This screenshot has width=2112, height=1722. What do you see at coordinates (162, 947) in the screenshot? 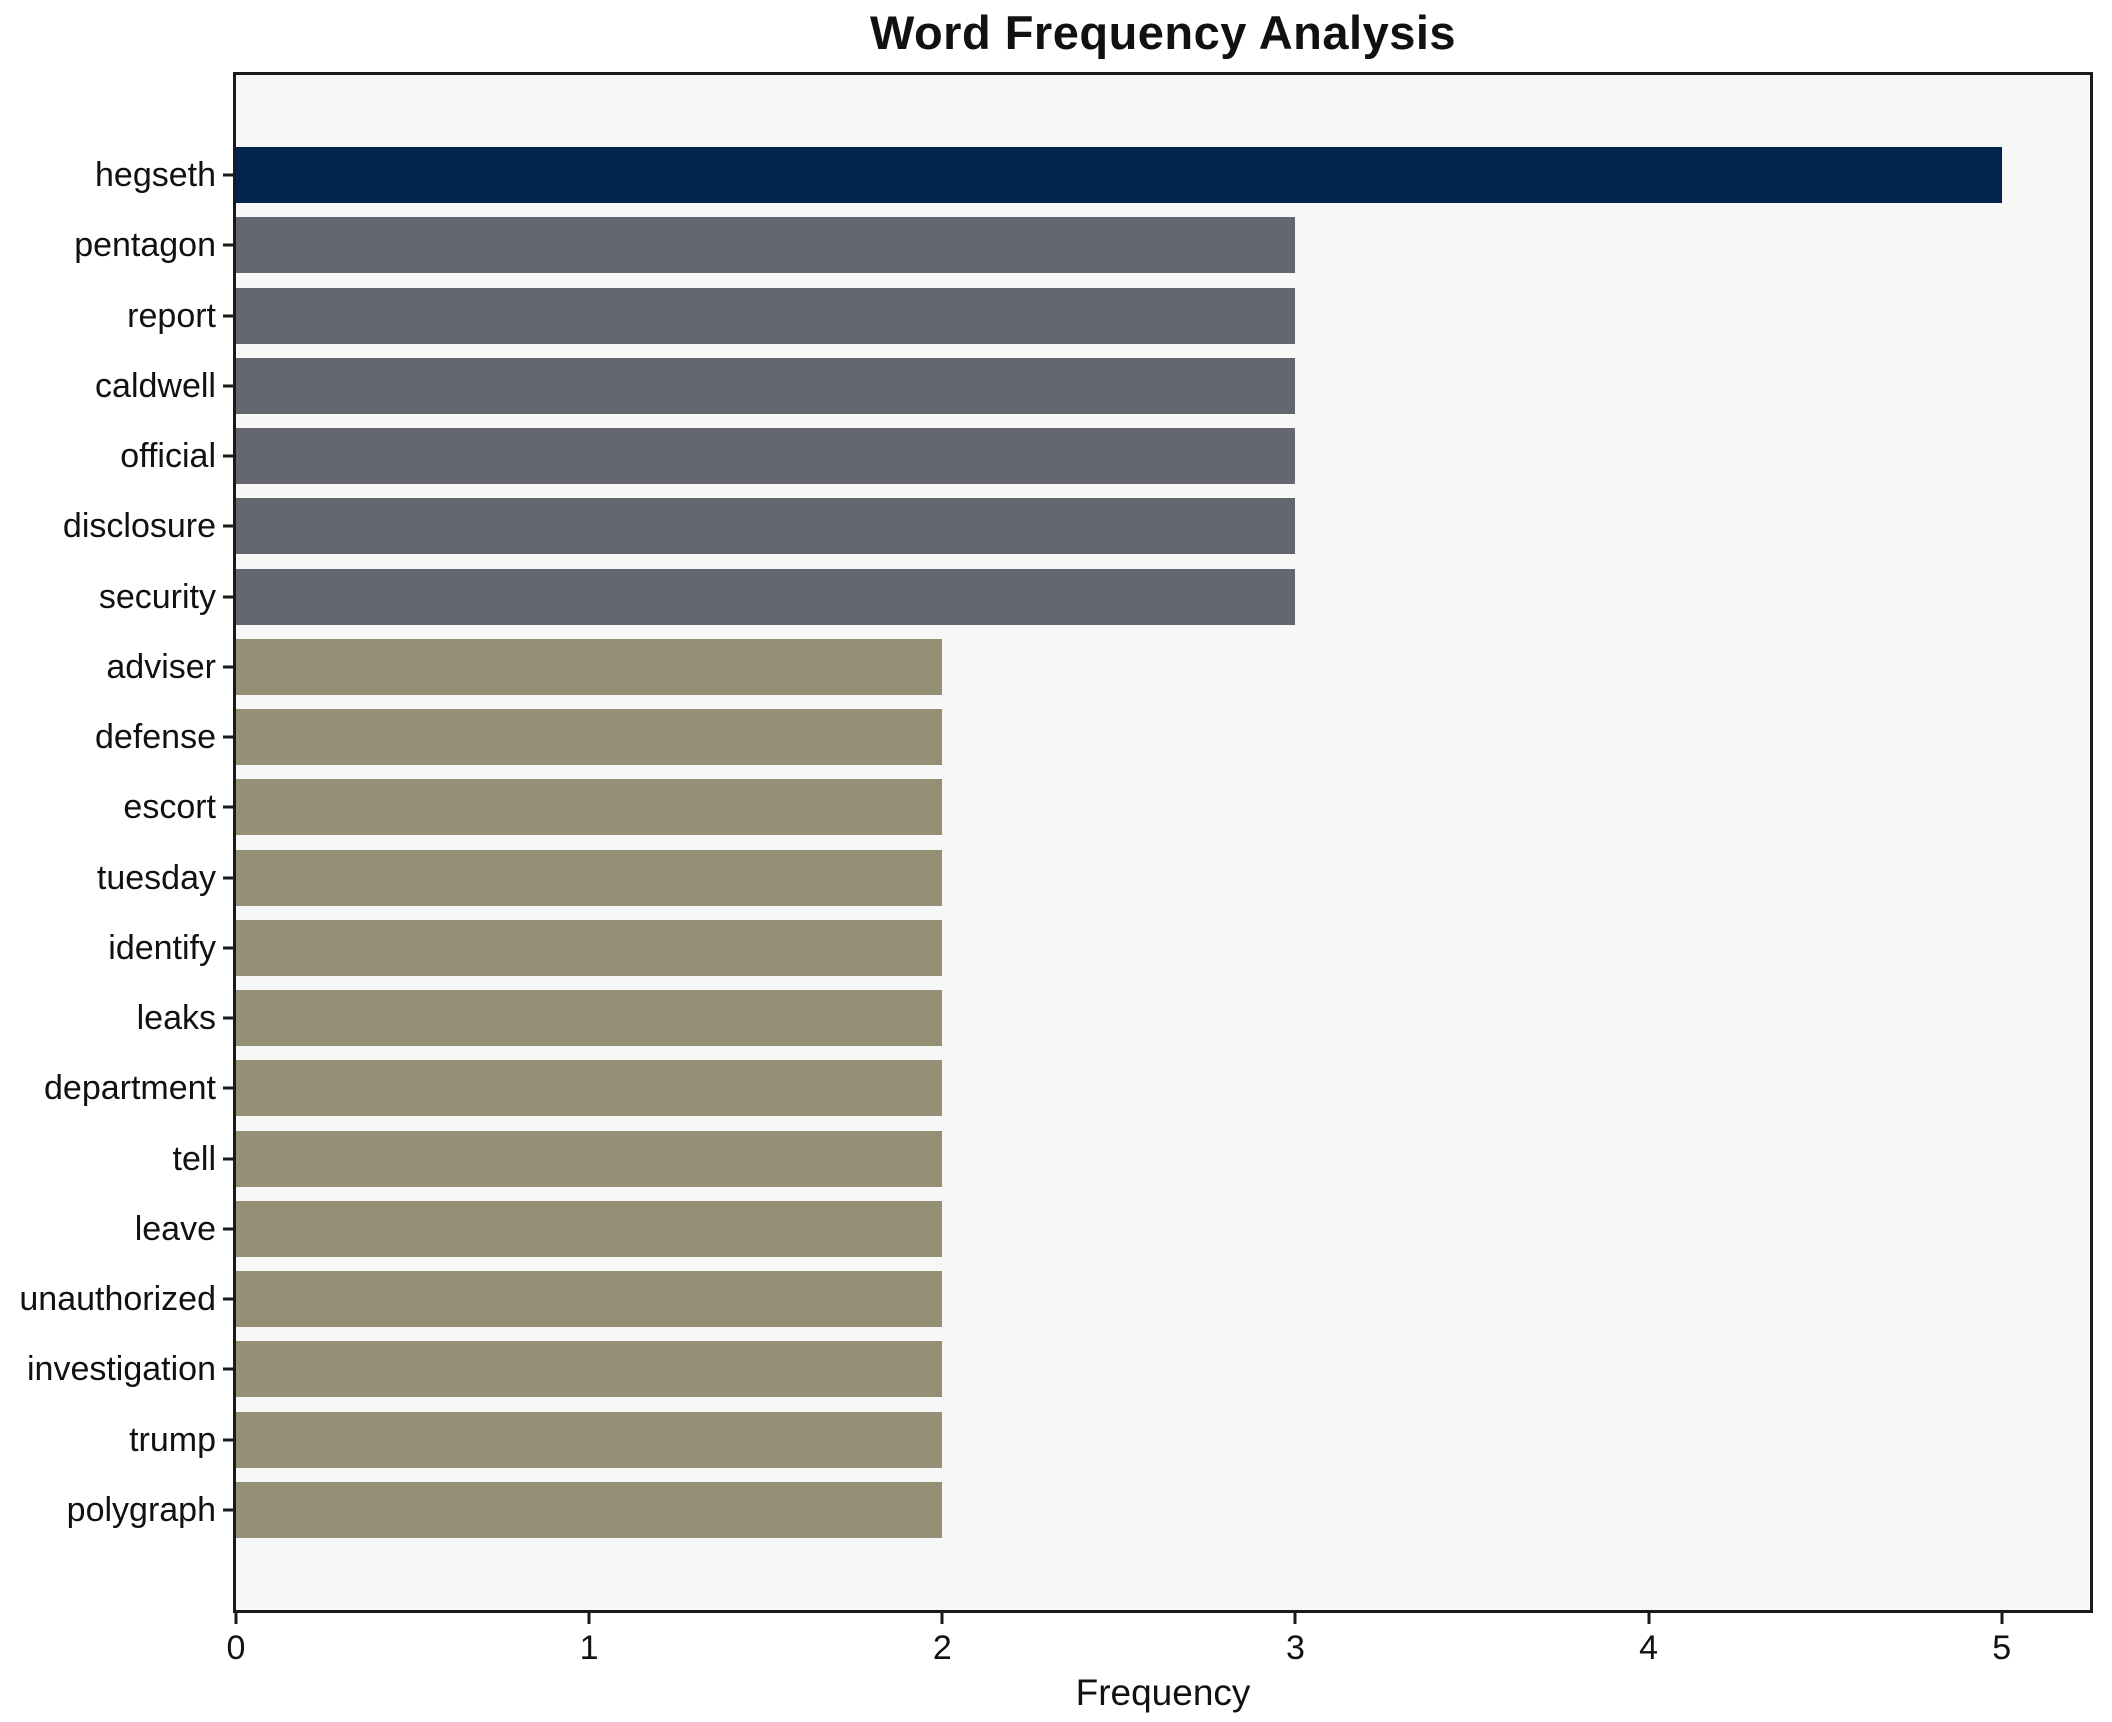
I see `y-tick-label: identify` at bounding box center [162, 947].